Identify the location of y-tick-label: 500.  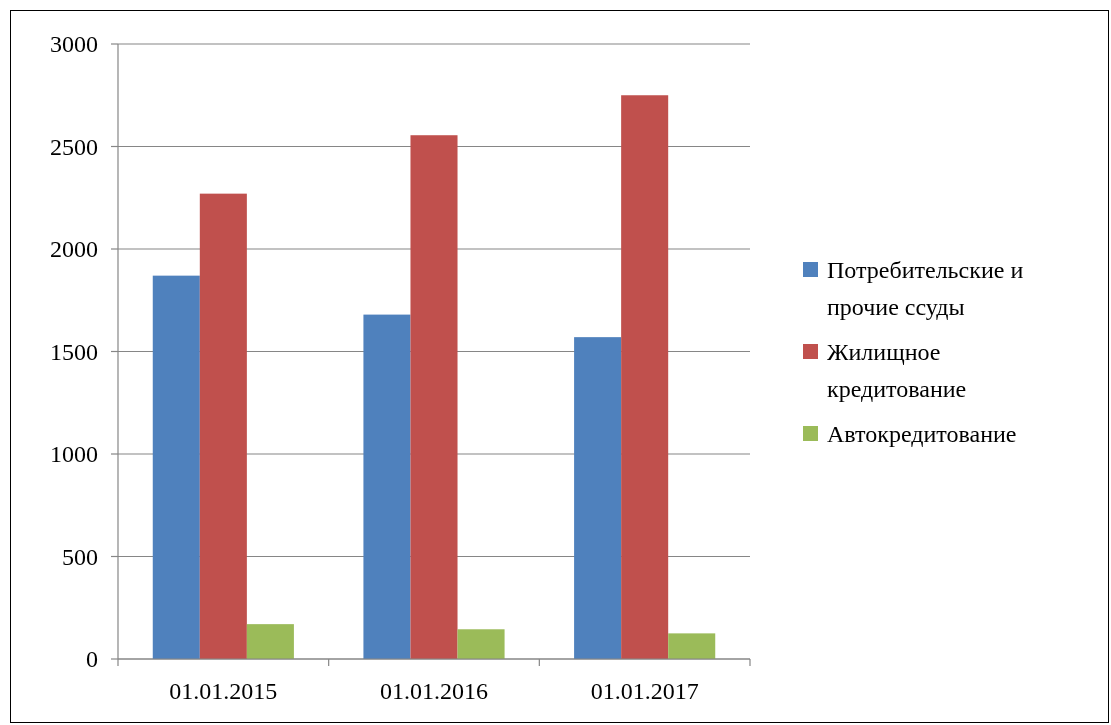
(80, 556).